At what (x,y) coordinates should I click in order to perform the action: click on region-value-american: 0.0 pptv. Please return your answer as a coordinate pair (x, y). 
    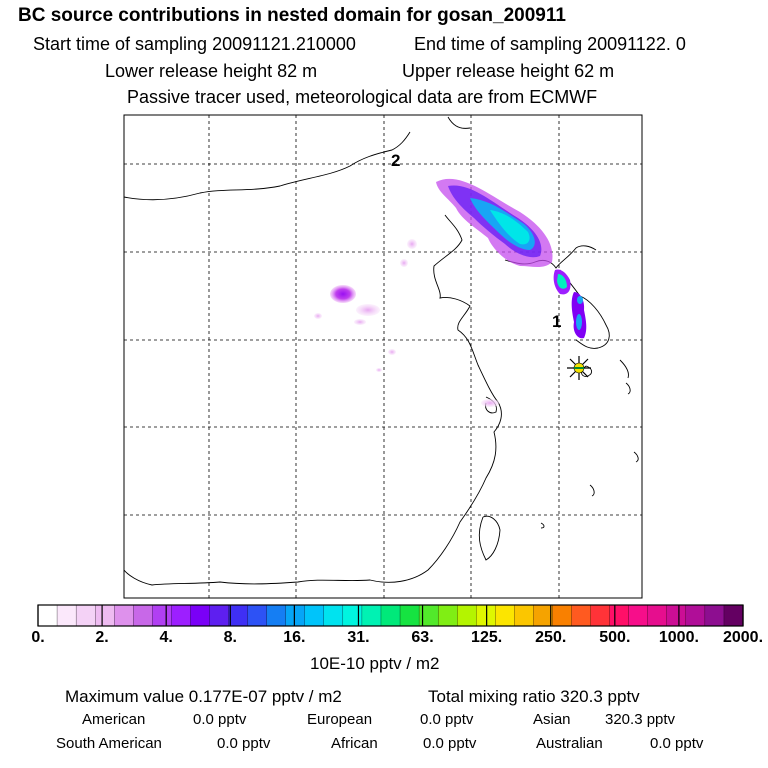
    Looking at the image, I should click on (220, 719).